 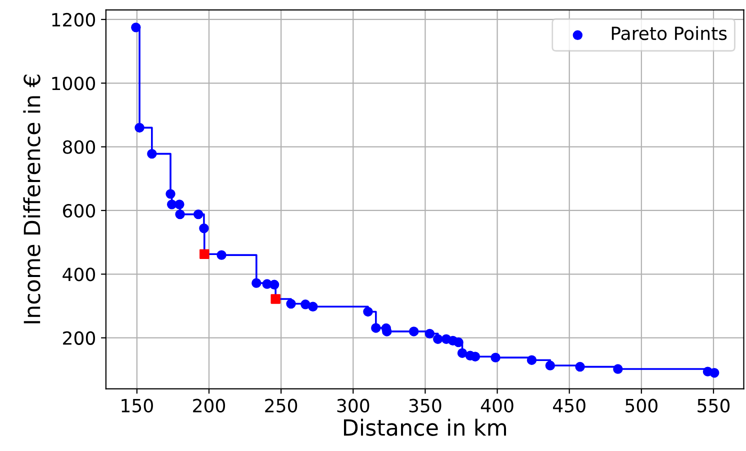 I want to click on y-tick-label: 600, so click(x=79, y=211).